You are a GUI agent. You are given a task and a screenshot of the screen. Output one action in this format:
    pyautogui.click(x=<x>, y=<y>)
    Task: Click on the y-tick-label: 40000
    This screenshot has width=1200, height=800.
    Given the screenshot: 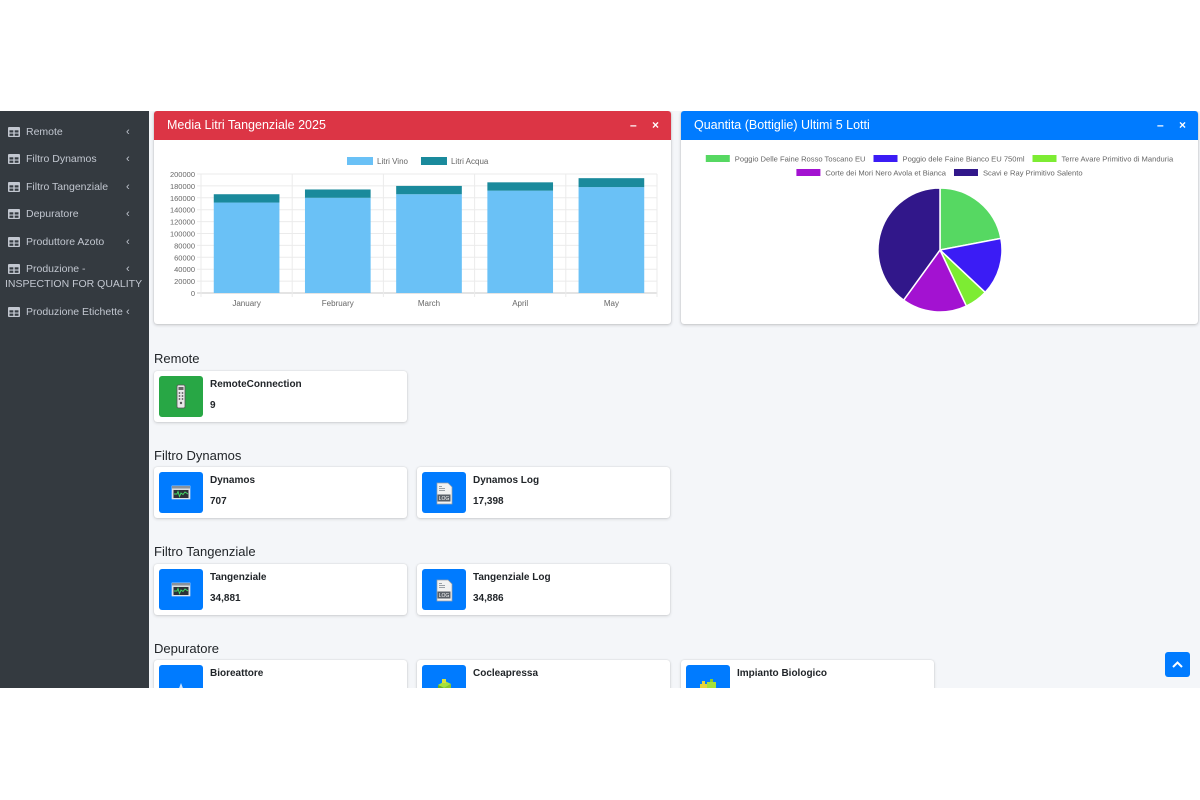 What is the action you would take?
    pyautogui.click(x=184, y=269)
    